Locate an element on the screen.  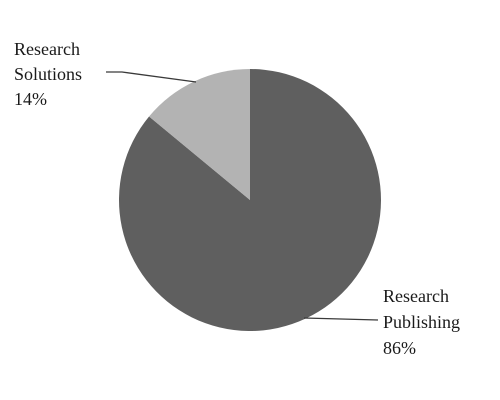
pie-slice-research-solutions is located at coordinates (199, 134).